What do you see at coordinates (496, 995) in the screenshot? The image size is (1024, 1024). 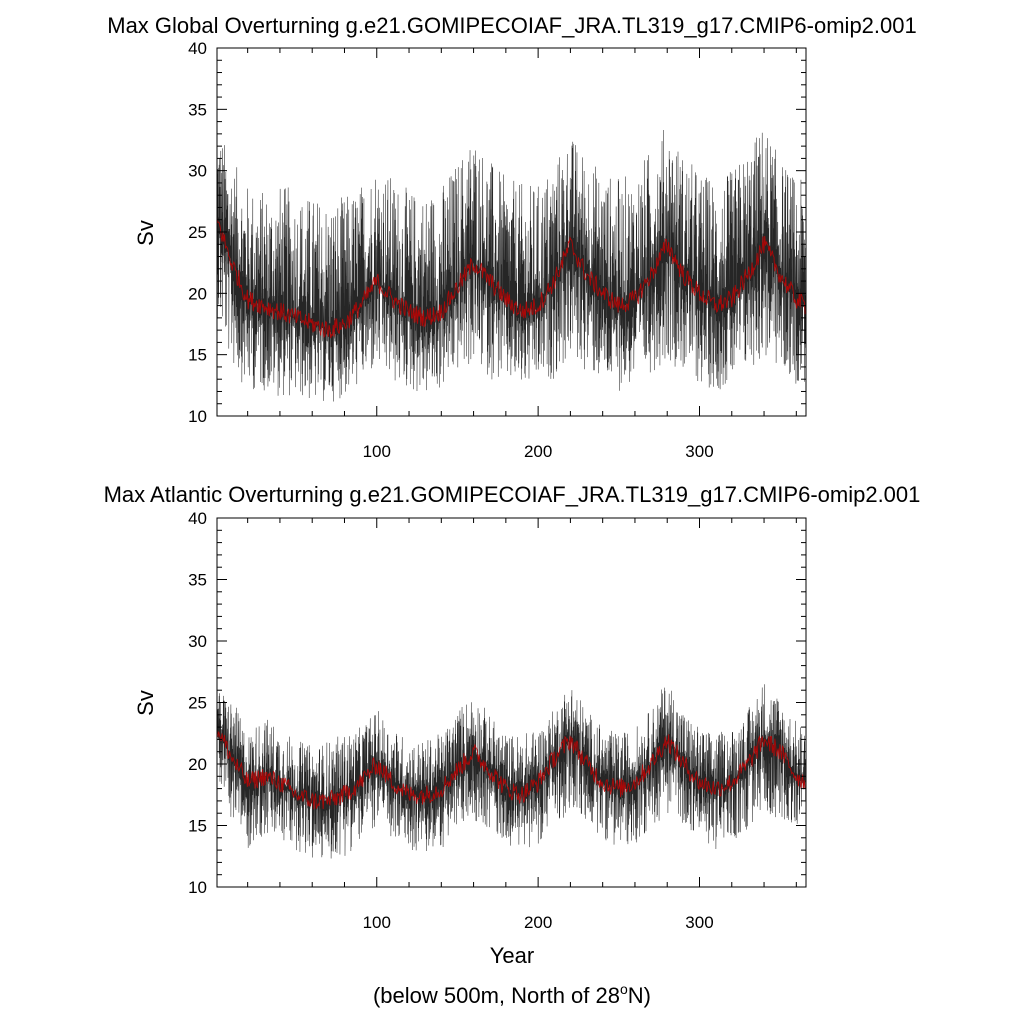 I see `footnote-prefix: (below 500m, North of 28` at bounding box center [496, 995].